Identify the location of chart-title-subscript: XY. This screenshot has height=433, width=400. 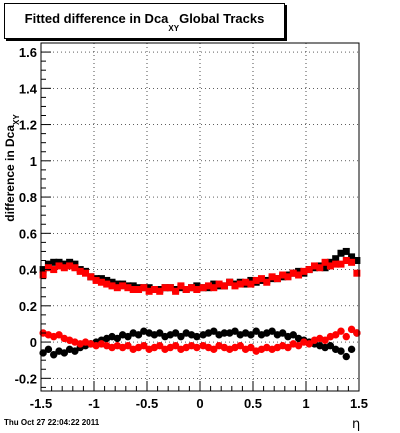
(174, 28).